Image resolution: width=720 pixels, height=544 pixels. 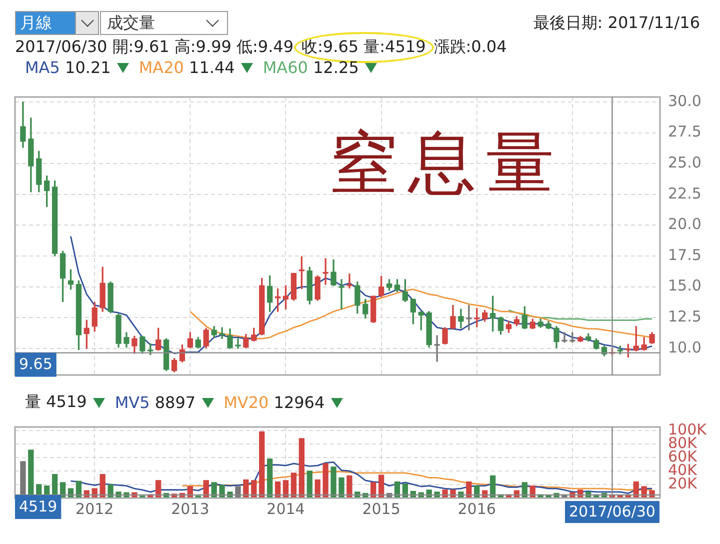 What do you see at coordinates (685, 101) in the screenshot?
I see `y-tick-label: 30.0` at bounding box center [685, 101].